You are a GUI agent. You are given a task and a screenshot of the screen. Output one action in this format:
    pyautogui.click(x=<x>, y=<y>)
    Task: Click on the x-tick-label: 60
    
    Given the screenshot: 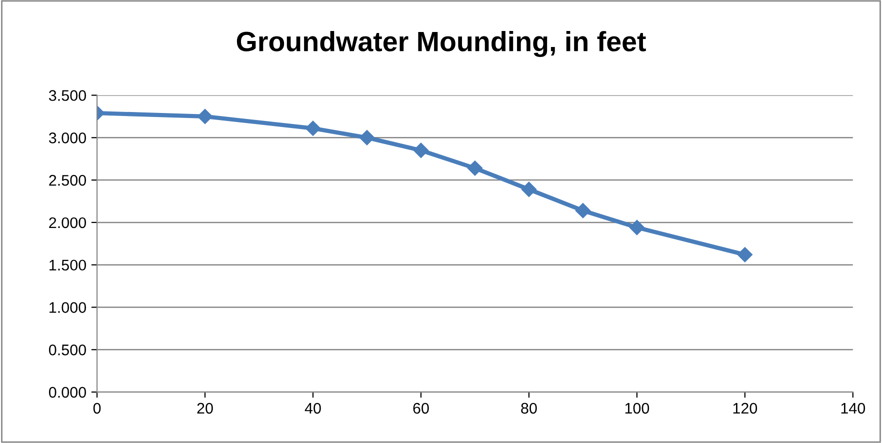 What is the action you would take?
    pyautogui.click(x=421, y=408)
    